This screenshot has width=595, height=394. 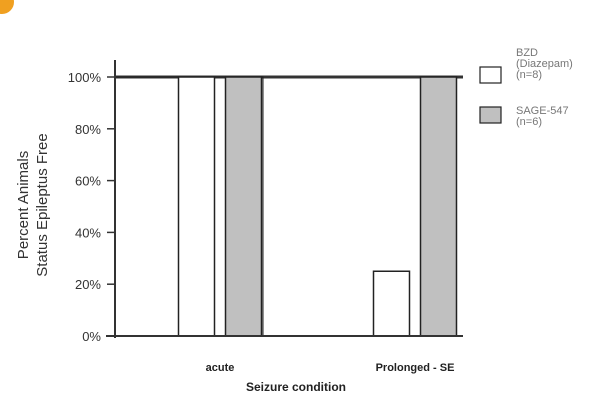 What do you see at coordinates (527, 53) in the screenshot?
I see `legend-label-line: BZD` at bounding box center [527, 53].